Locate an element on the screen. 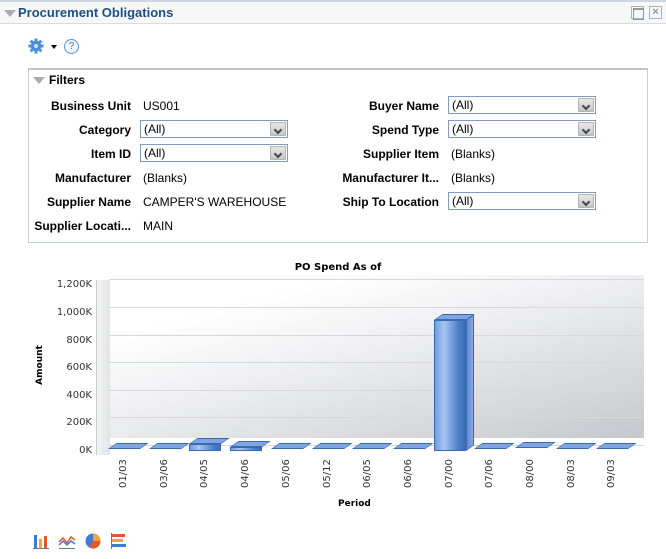  filter-value: MAIN is located at coordinates (158, 226).